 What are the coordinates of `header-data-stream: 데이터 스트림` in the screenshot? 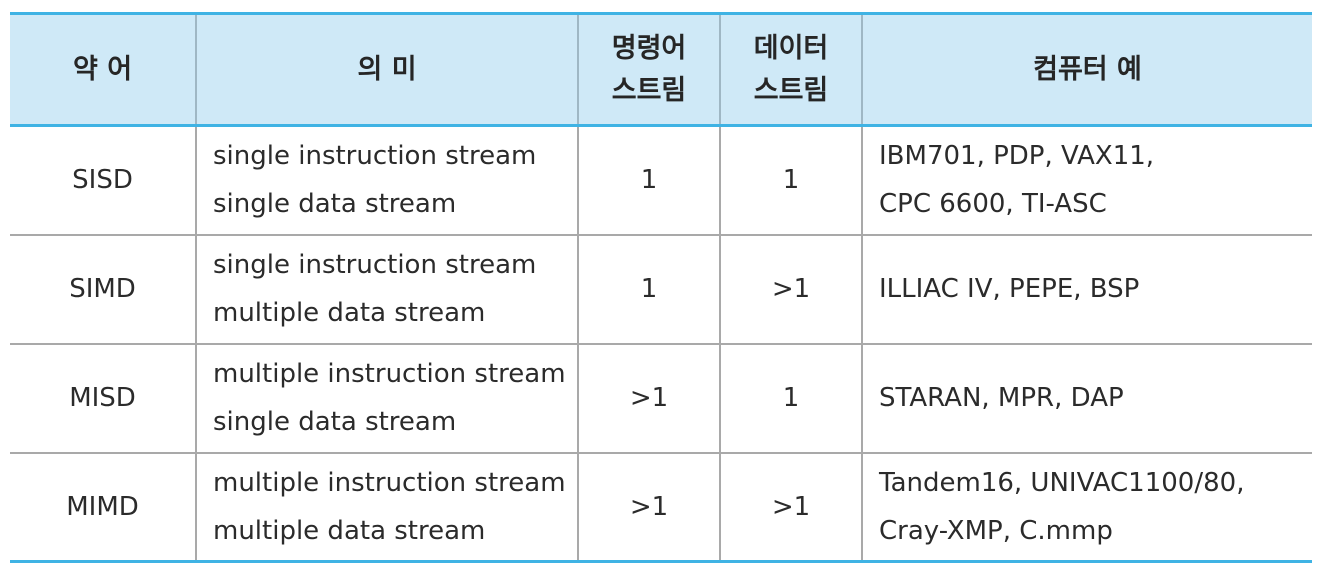 It's located at (791, 69).